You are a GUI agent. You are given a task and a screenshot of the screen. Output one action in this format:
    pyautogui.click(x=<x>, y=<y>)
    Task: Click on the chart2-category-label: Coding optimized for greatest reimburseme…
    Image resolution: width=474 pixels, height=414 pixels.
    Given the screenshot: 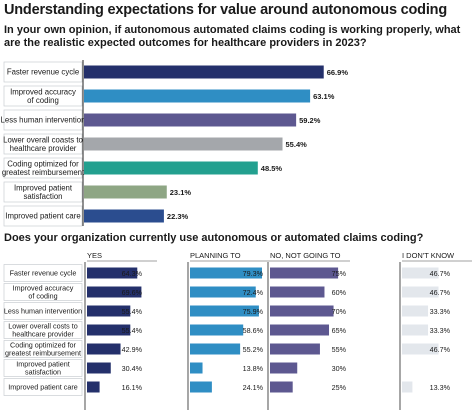 What is the action you would take?
    pyautogui.click(x=43, y=348)
    